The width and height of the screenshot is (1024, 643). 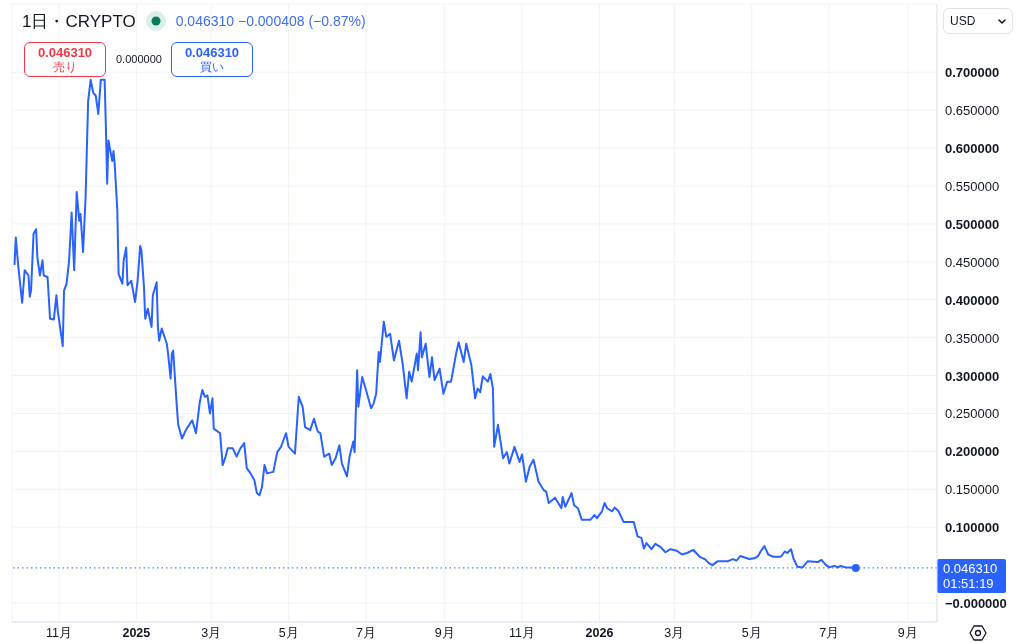 What do you see at coordinates (972, 186) in the screenshot?
I see `y-tick-label: 0.550000` at bounding box center [972, 186].